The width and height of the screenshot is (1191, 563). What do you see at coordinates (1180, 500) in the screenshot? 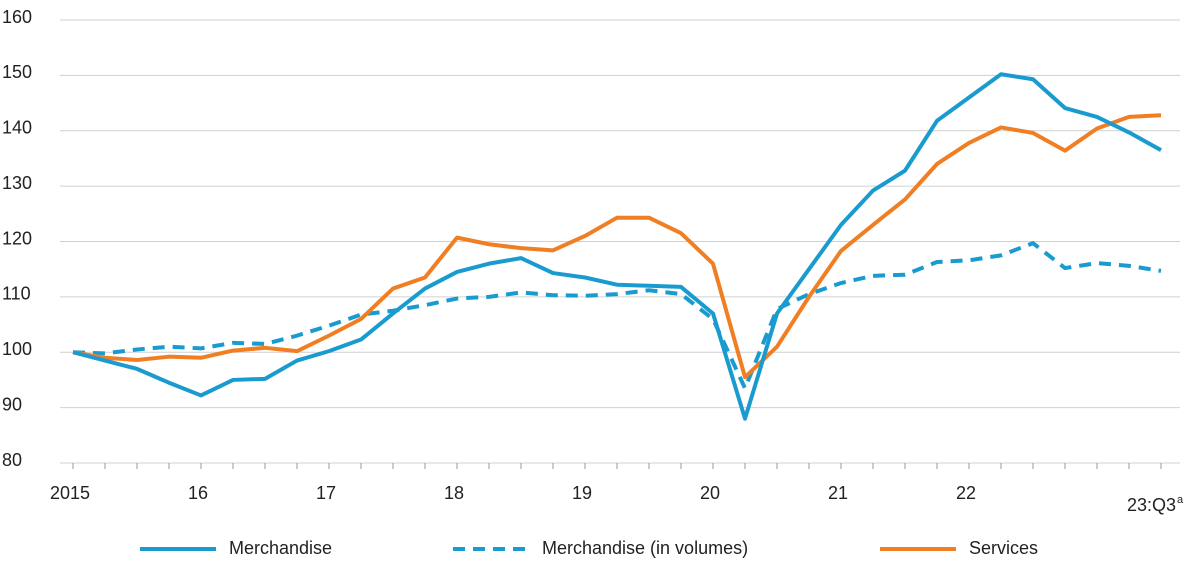
I see `x-label-note: a` at bounding box center [1180, 500].